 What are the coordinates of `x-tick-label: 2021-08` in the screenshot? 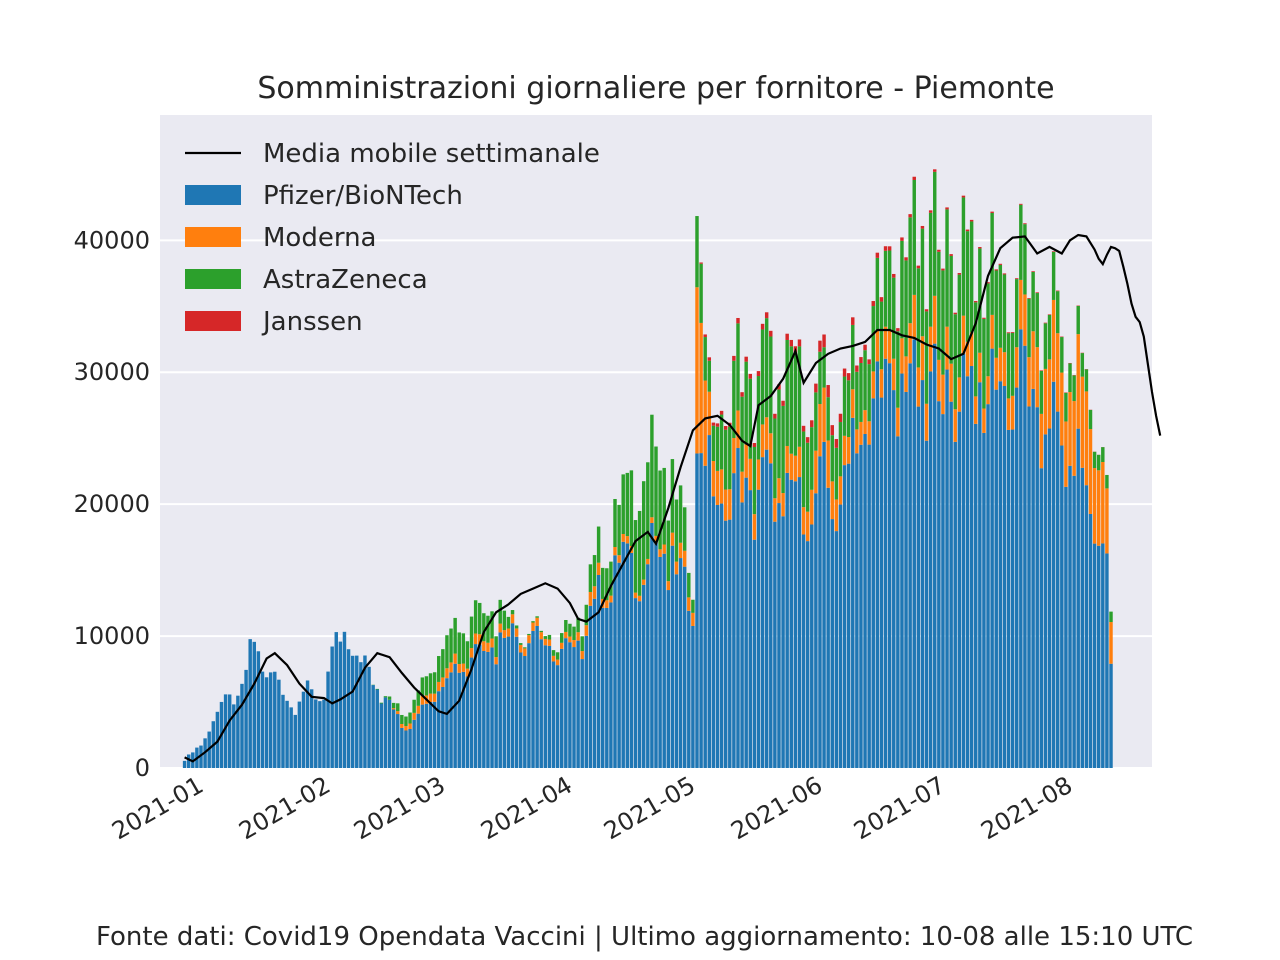 It's located at (1026, 808).